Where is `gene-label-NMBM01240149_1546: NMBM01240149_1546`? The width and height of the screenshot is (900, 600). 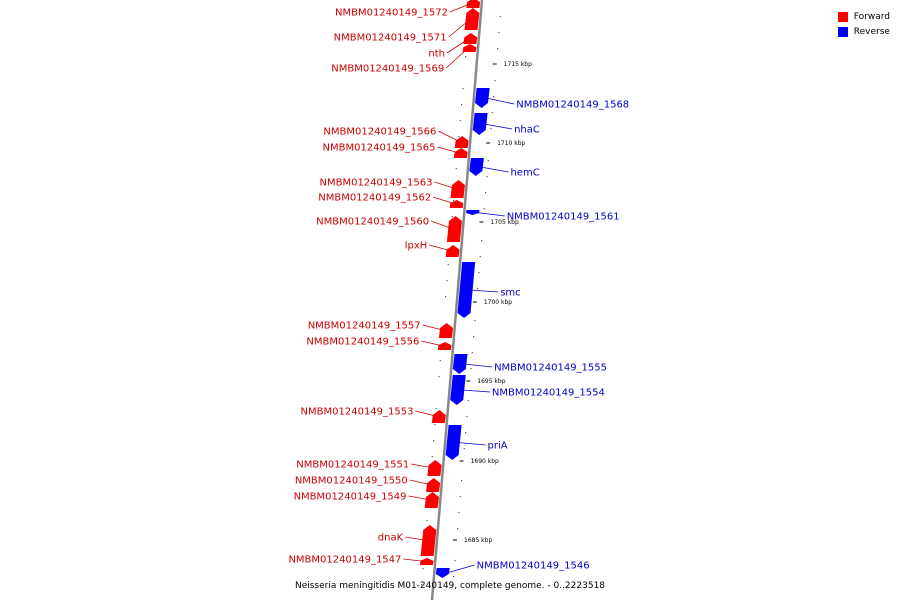 gene-label-NMBM01240149_1546: NMBM01240149_1546 is located at coordinates (533, 566).